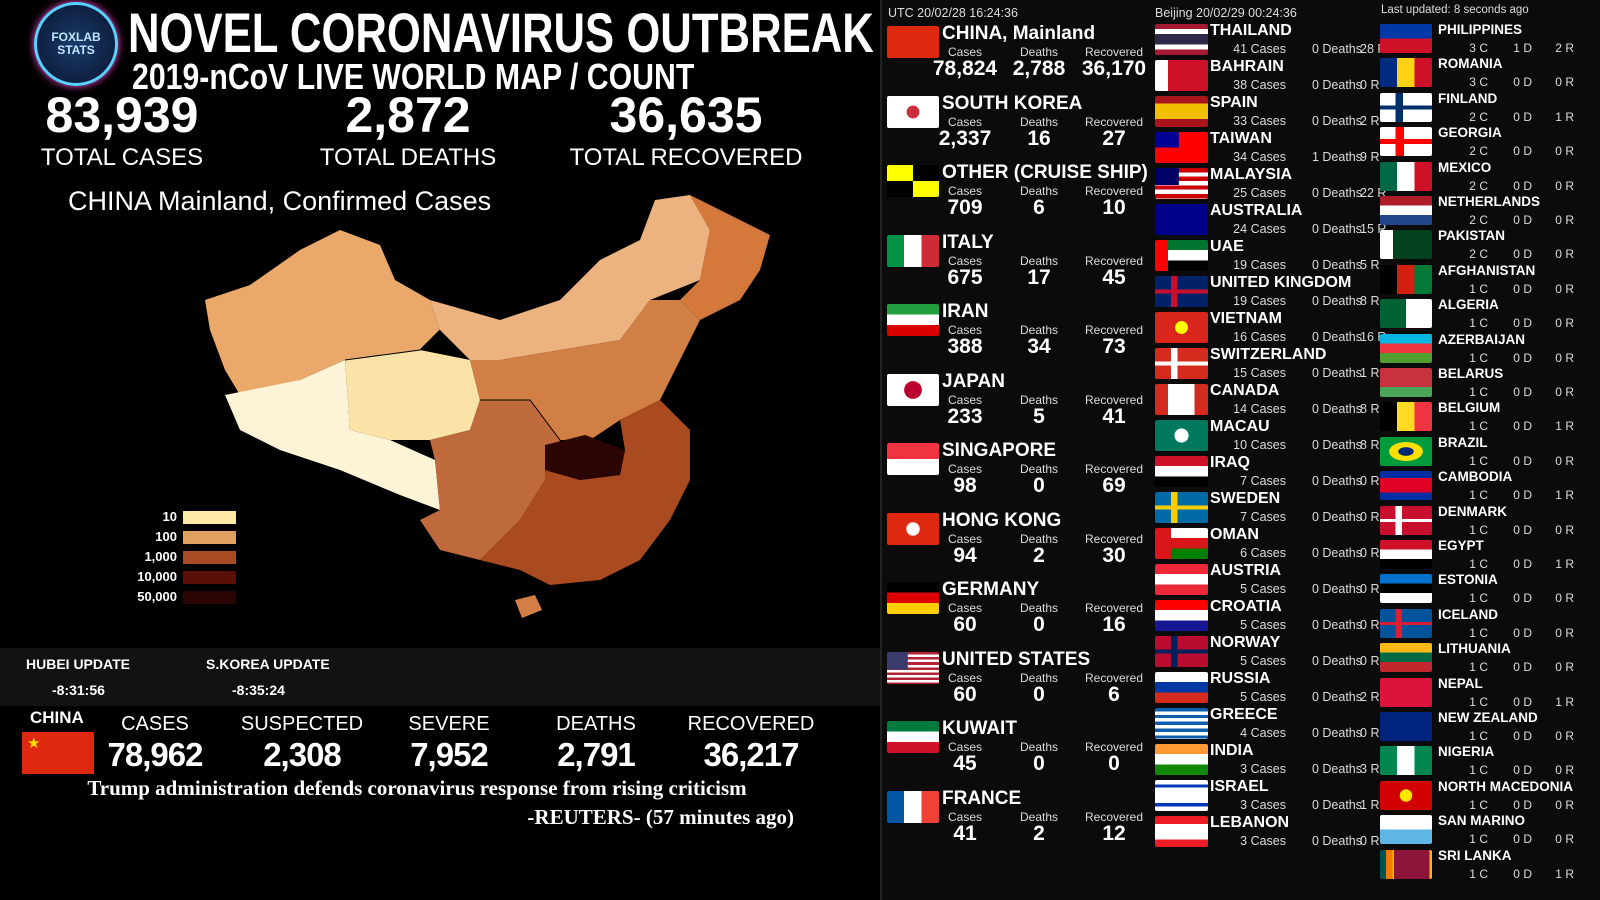 Image resolution: width=1600 pixels, height=900 pixels. Describe the element at coordinates (1471, 236) in the screenshot. I see `country-name: PAKISTAN` at that location.